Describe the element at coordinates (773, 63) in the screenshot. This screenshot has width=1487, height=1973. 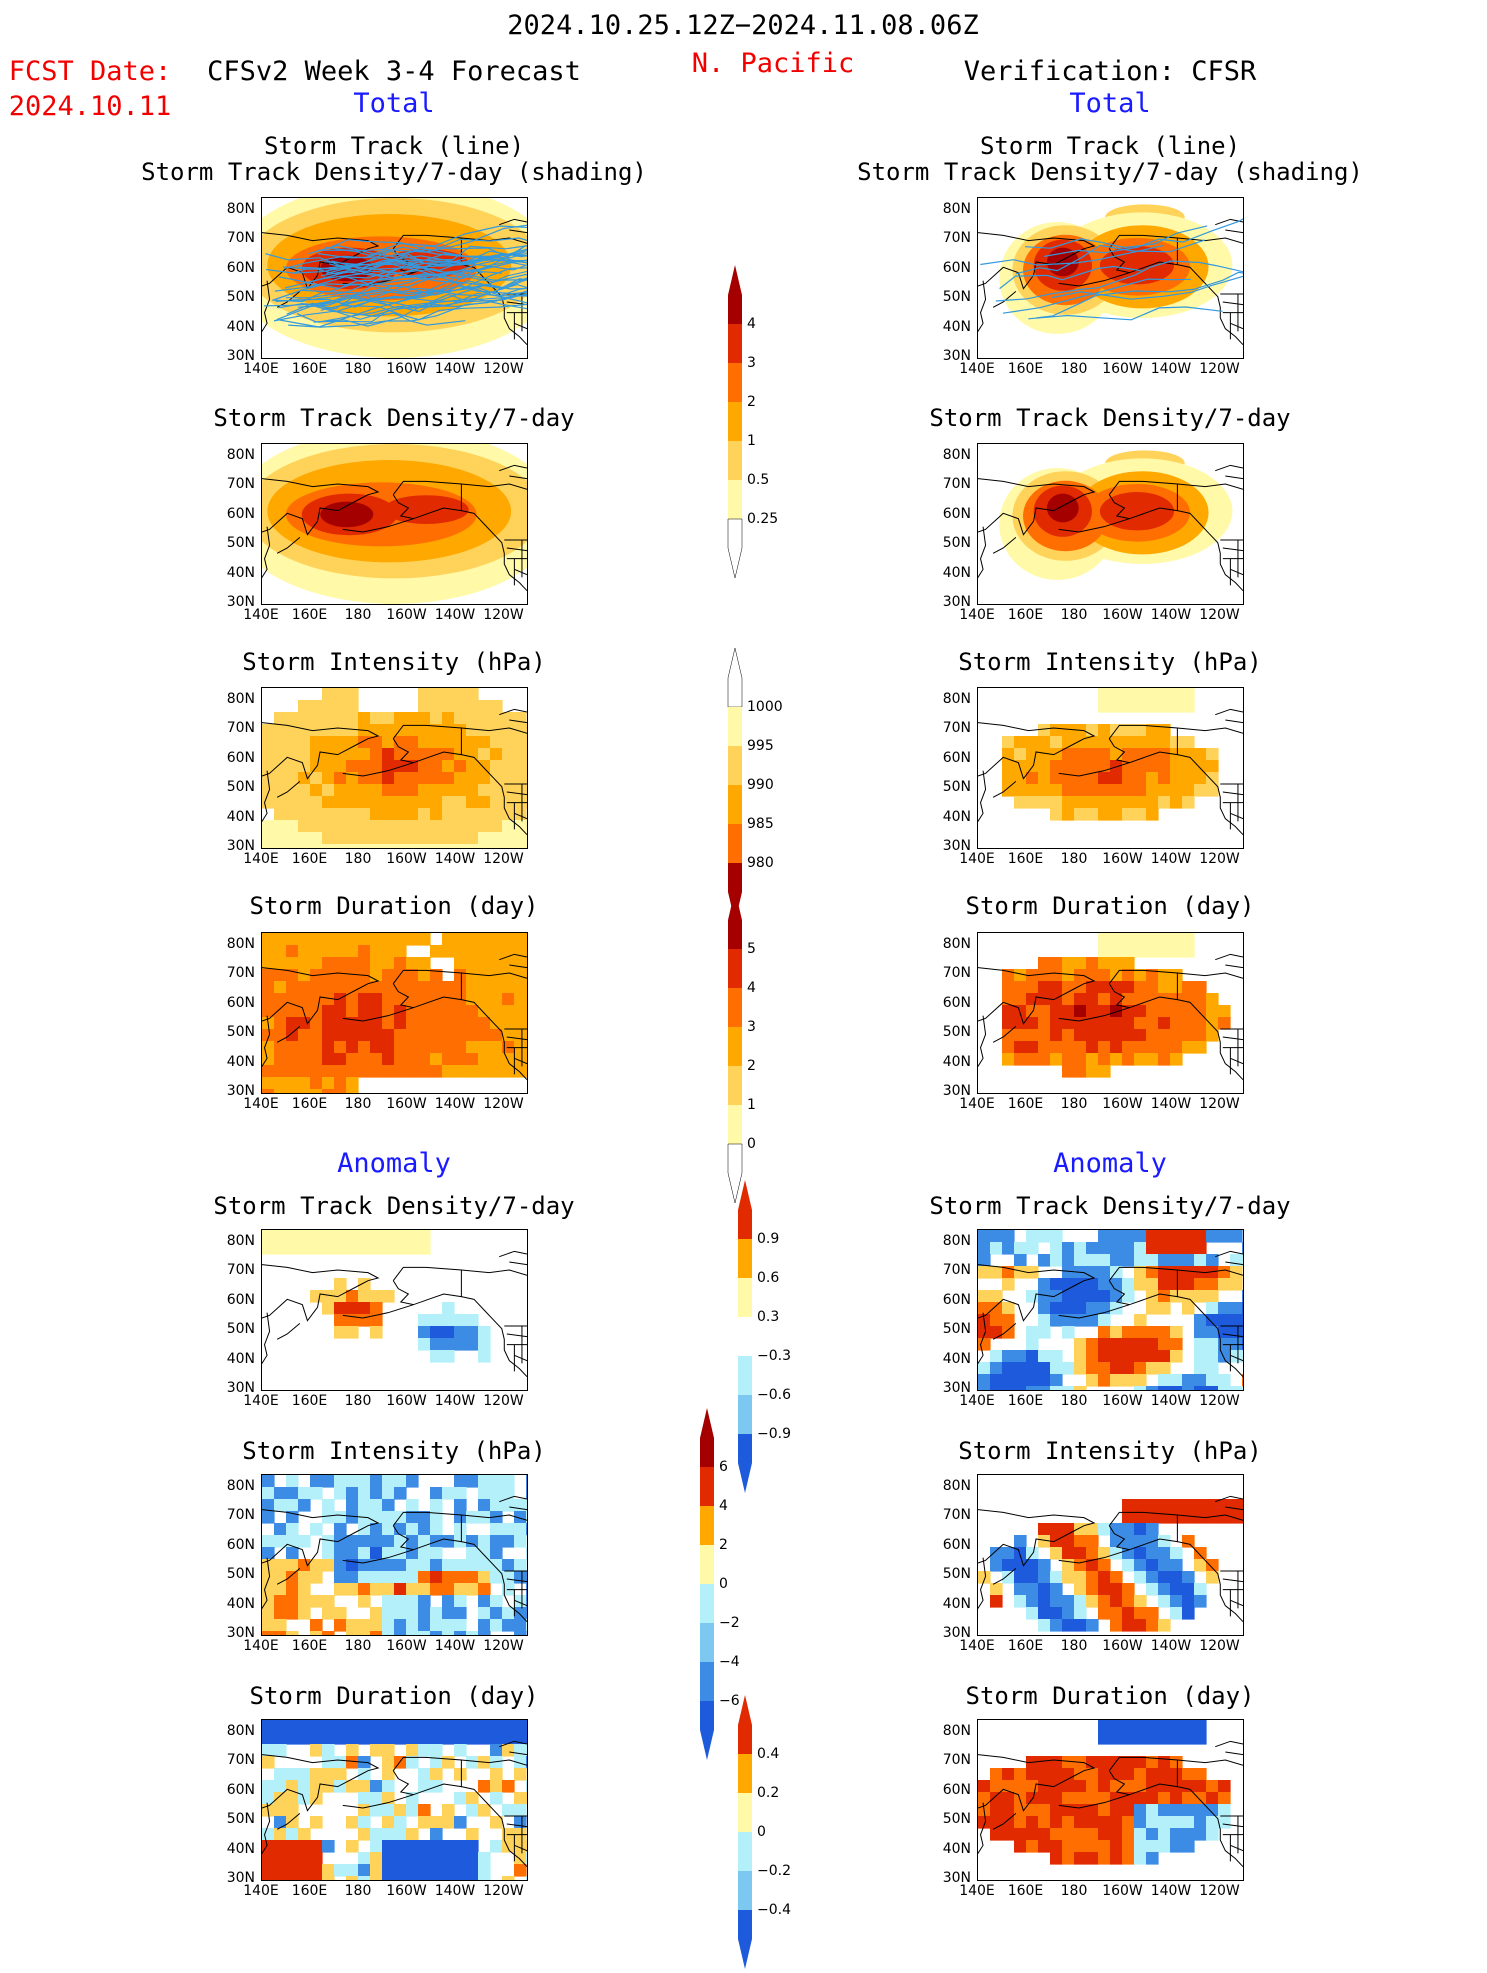
I see `region-label: N. Pacific` at that location.